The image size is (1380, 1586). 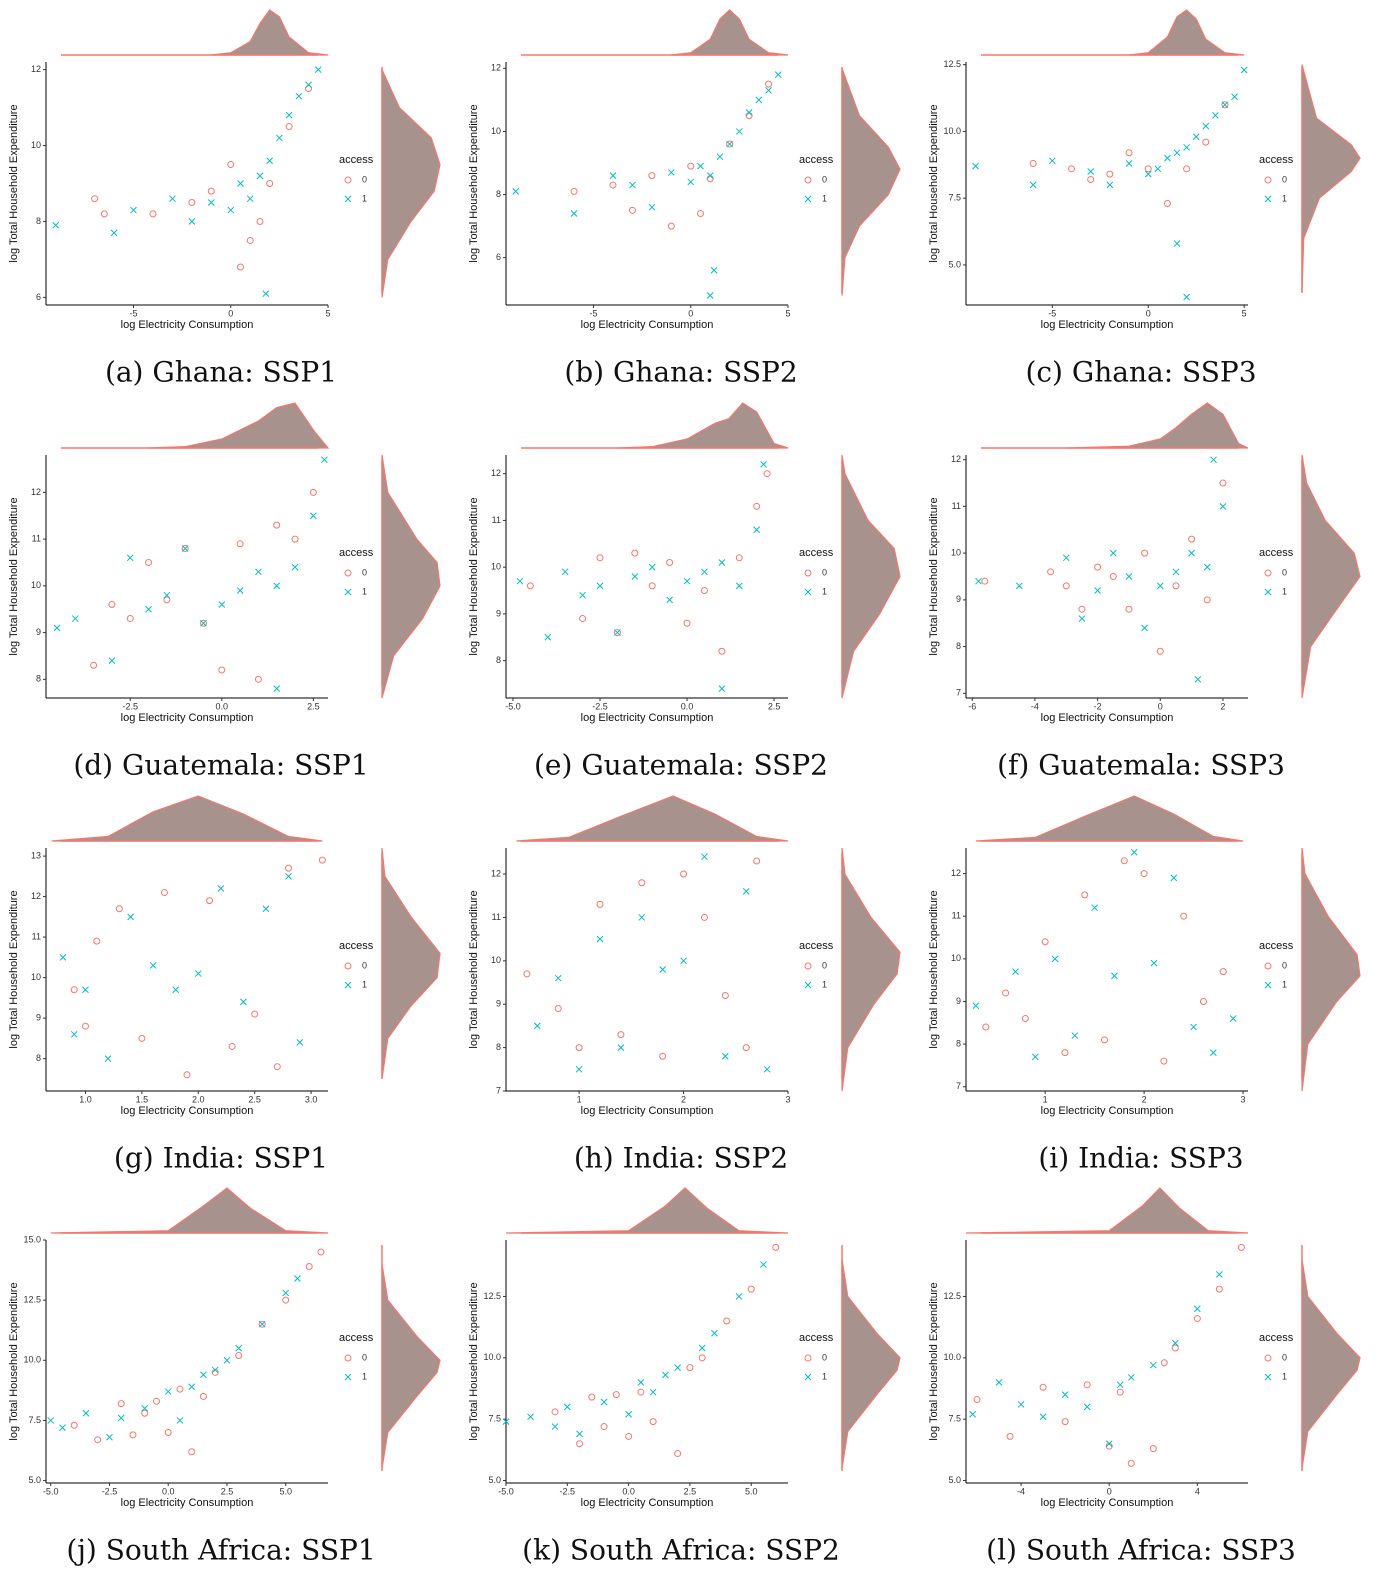 I want to click on x-tick-label: 5, so click(x=327, y=313).